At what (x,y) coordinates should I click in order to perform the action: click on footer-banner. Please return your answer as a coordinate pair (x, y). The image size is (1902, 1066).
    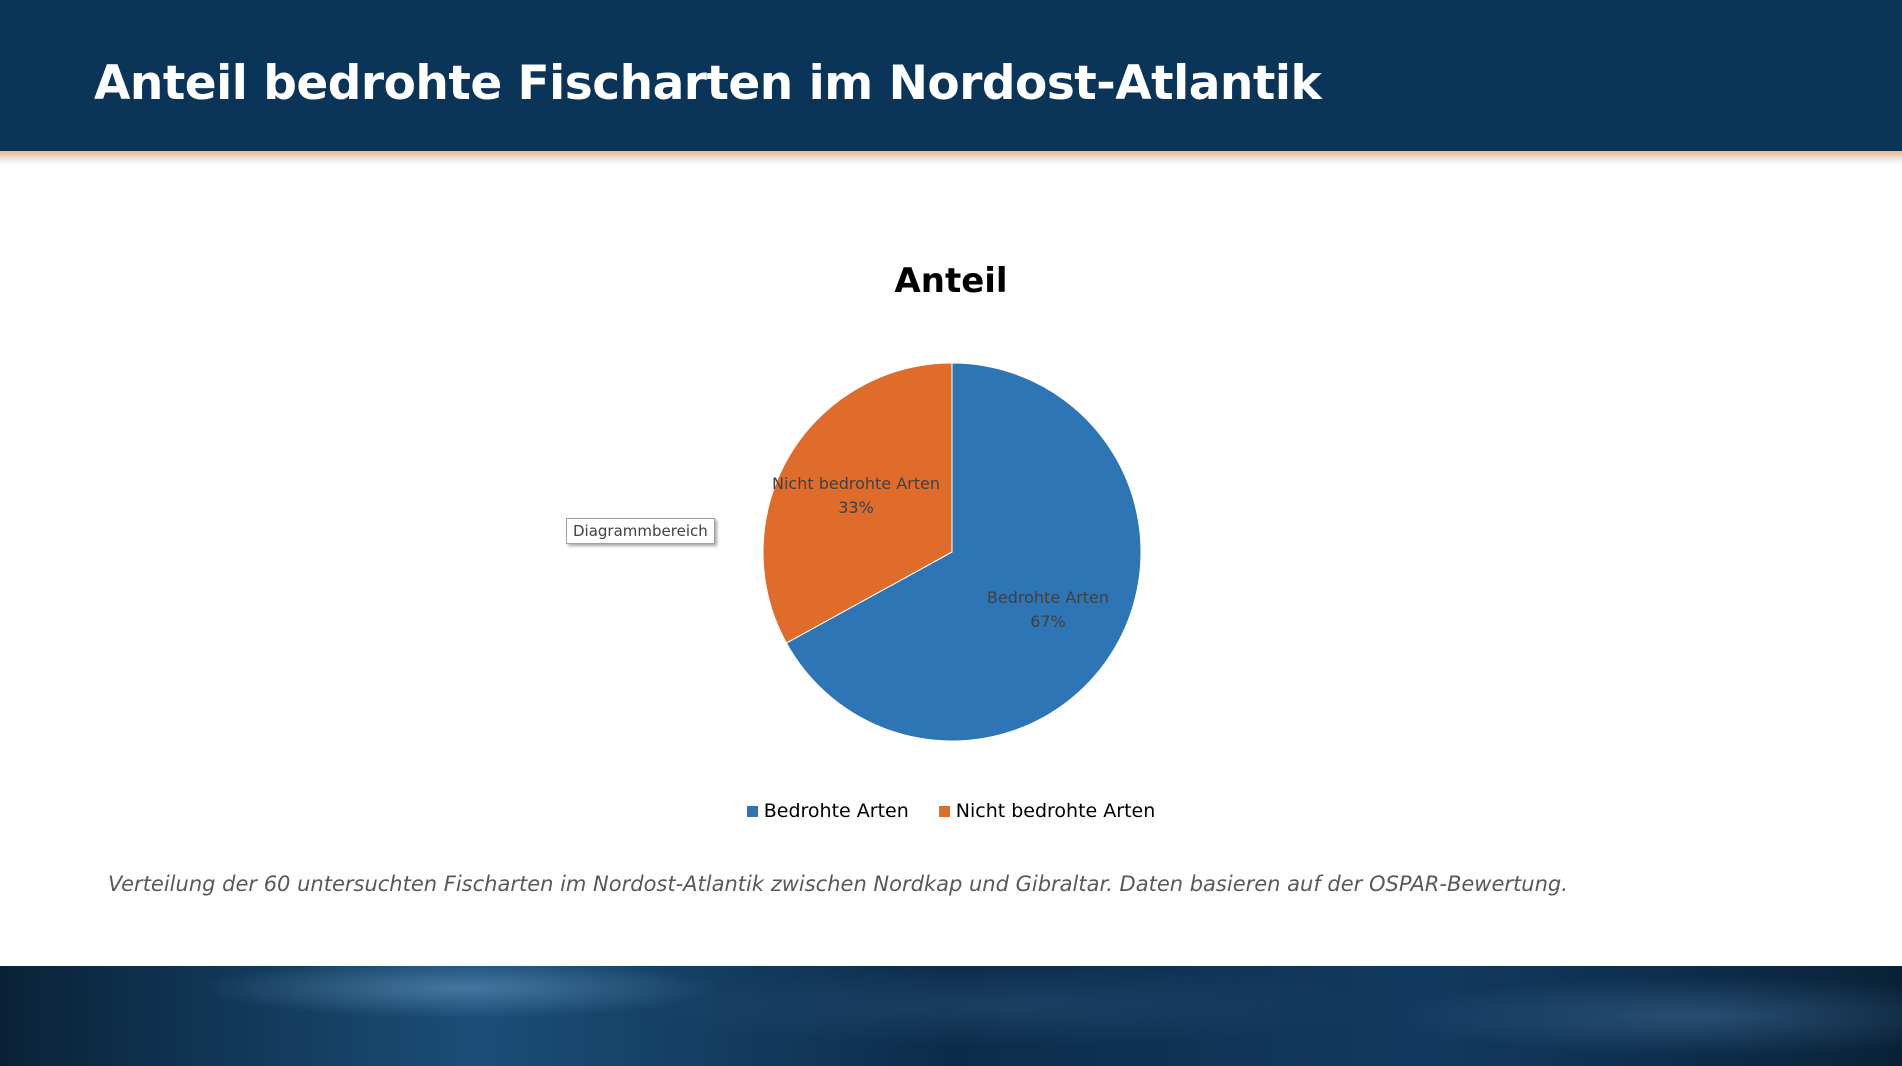
    Looking at the image, I should click on (951, 1016).